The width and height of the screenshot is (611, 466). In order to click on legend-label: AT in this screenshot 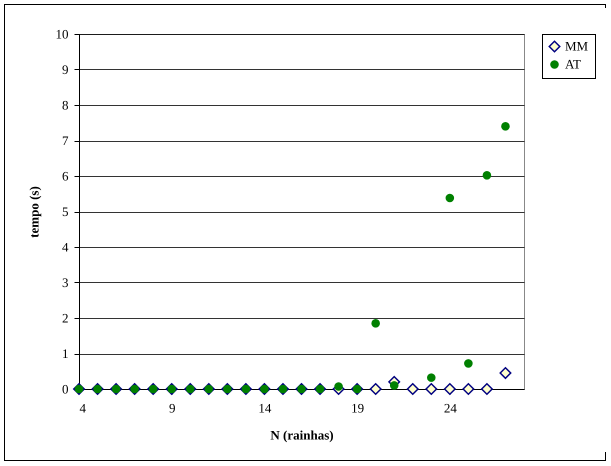, I will do `click(573, 64)`.